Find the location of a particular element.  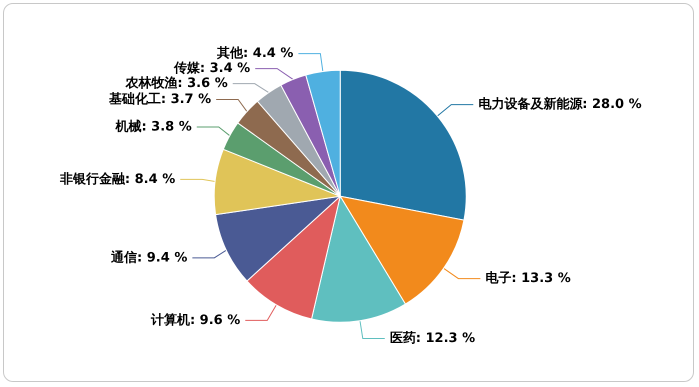

slice-label: 传媒: 3.4 % is located at coordinates (211, 68).